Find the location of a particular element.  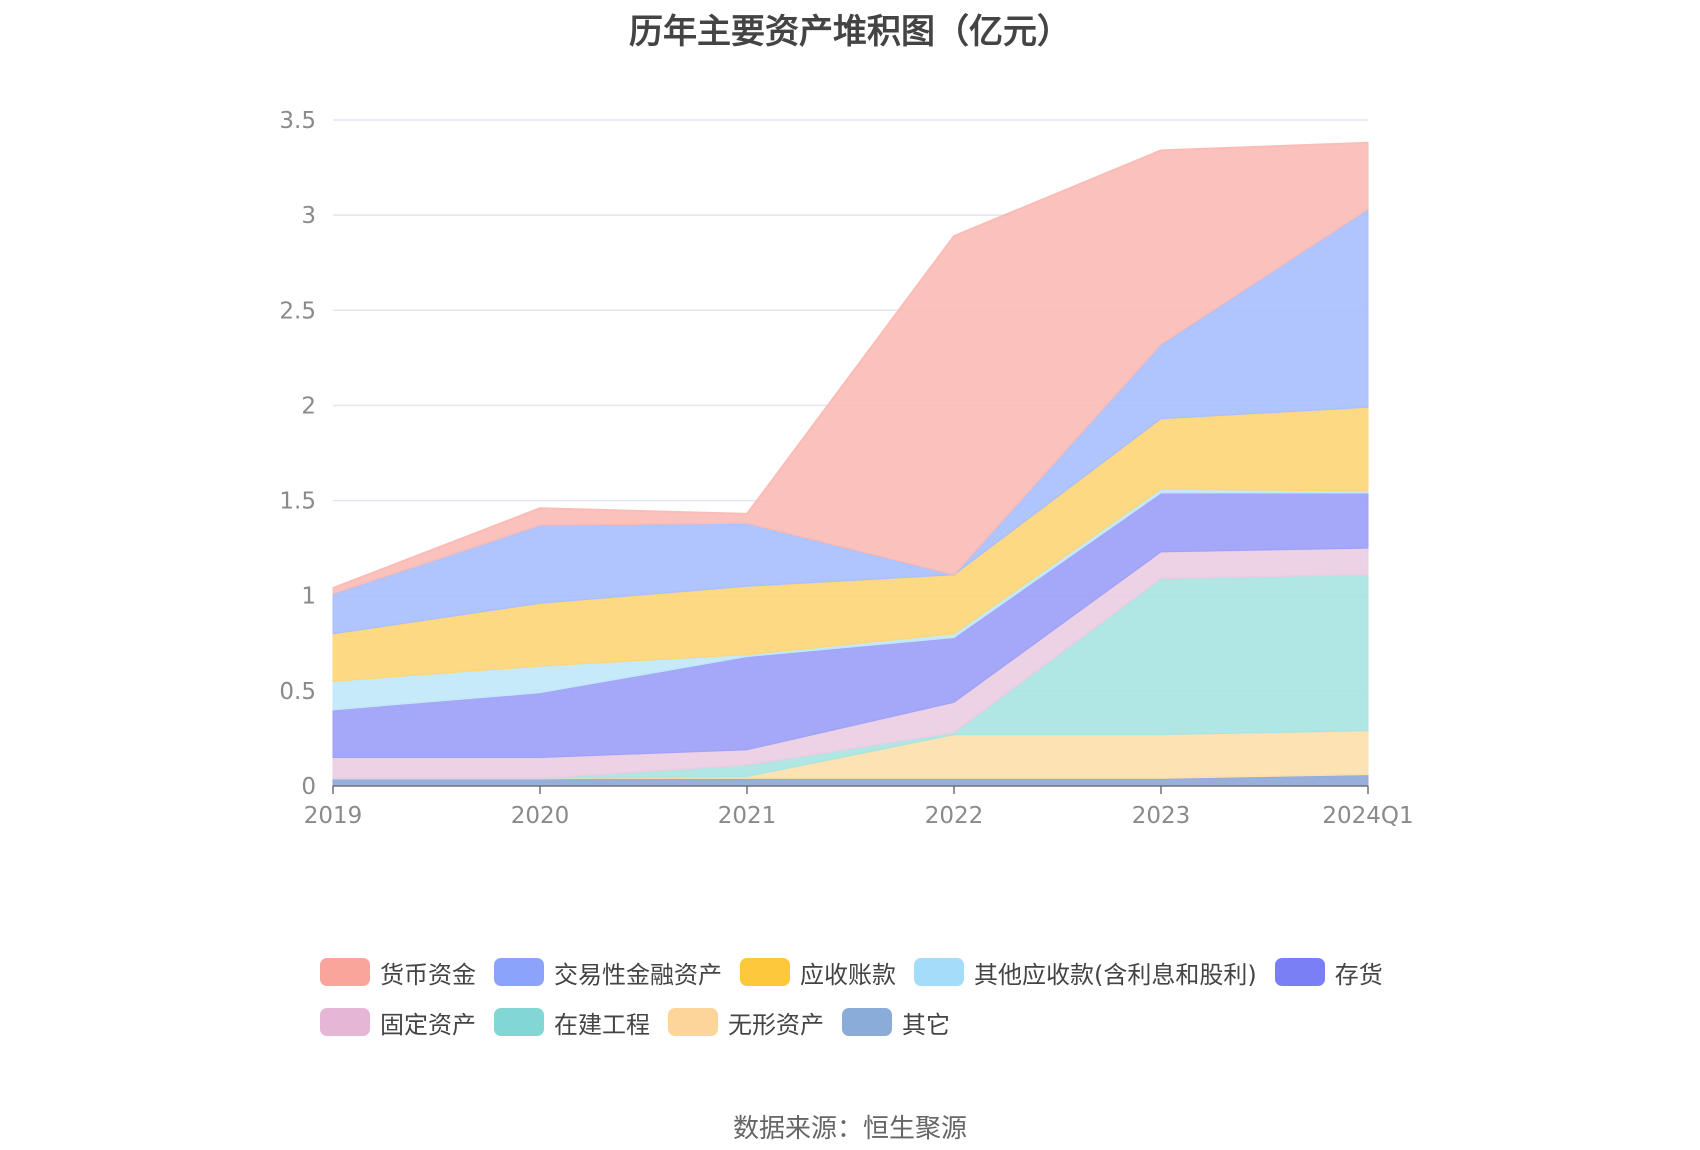

legend-item: 在建工程 is located at coordinates (572, 1022).